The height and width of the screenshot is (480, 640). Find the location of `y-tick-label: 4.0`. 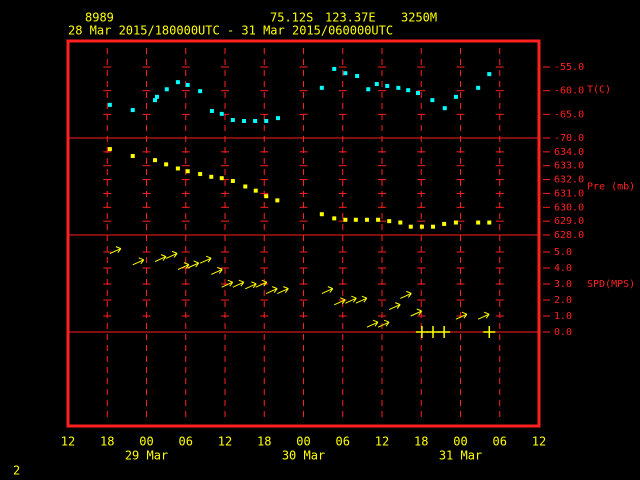

y-tick-label: 4.0 is located at coordinates (563, 268).